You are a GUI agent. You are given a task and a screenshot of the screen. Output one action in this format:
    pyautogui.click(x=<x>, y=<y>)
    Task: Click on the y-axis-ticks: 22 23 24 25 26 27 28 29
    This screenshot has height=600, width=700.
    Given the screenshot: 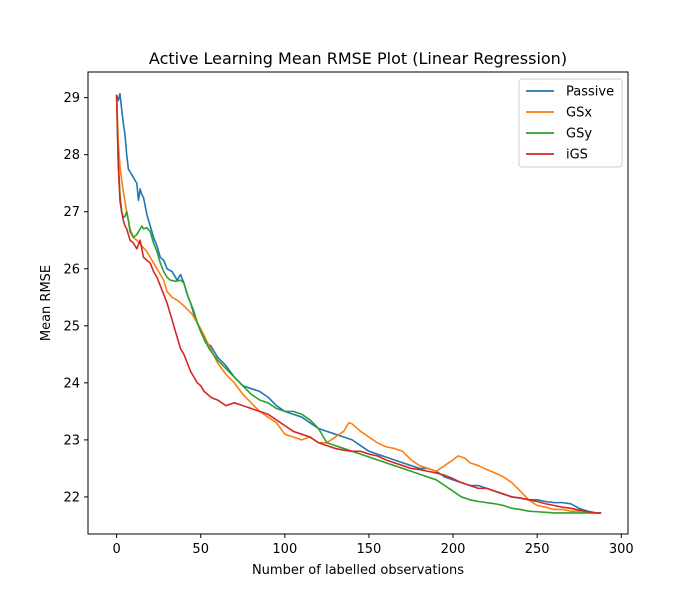 What is the action you would take?
    pyautogui.click(x=75, y=298)
    